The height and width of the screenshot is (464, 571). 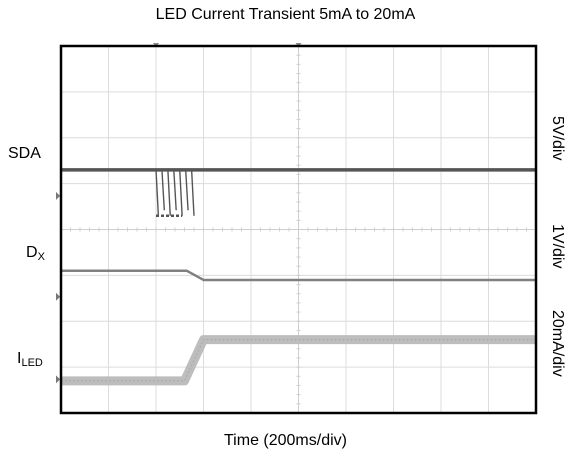 I want to click on trace-iled-noise, so click(x=298, y=360).